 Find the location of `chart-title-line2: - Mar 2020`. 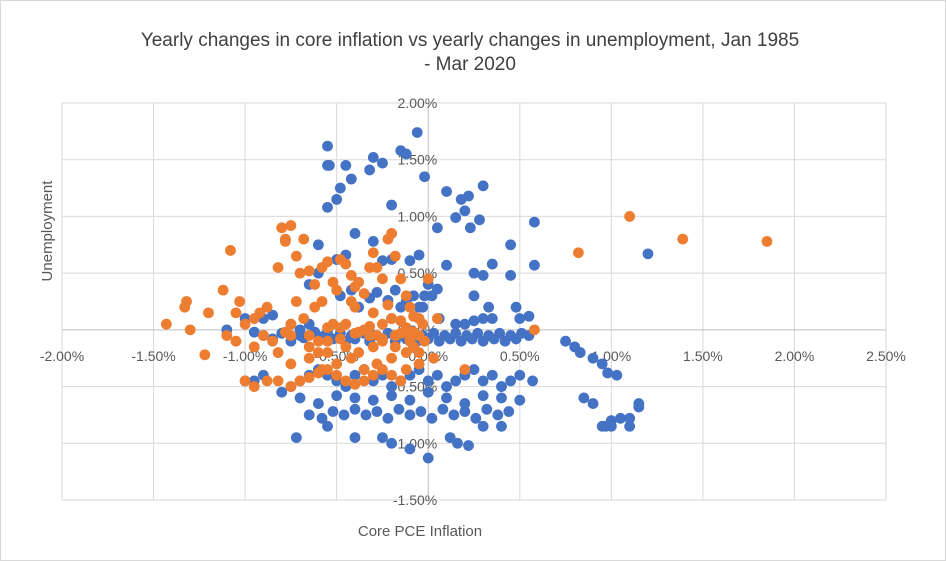

chart-title-line2: - Mar 2020 is located at coordinates (470, 64).